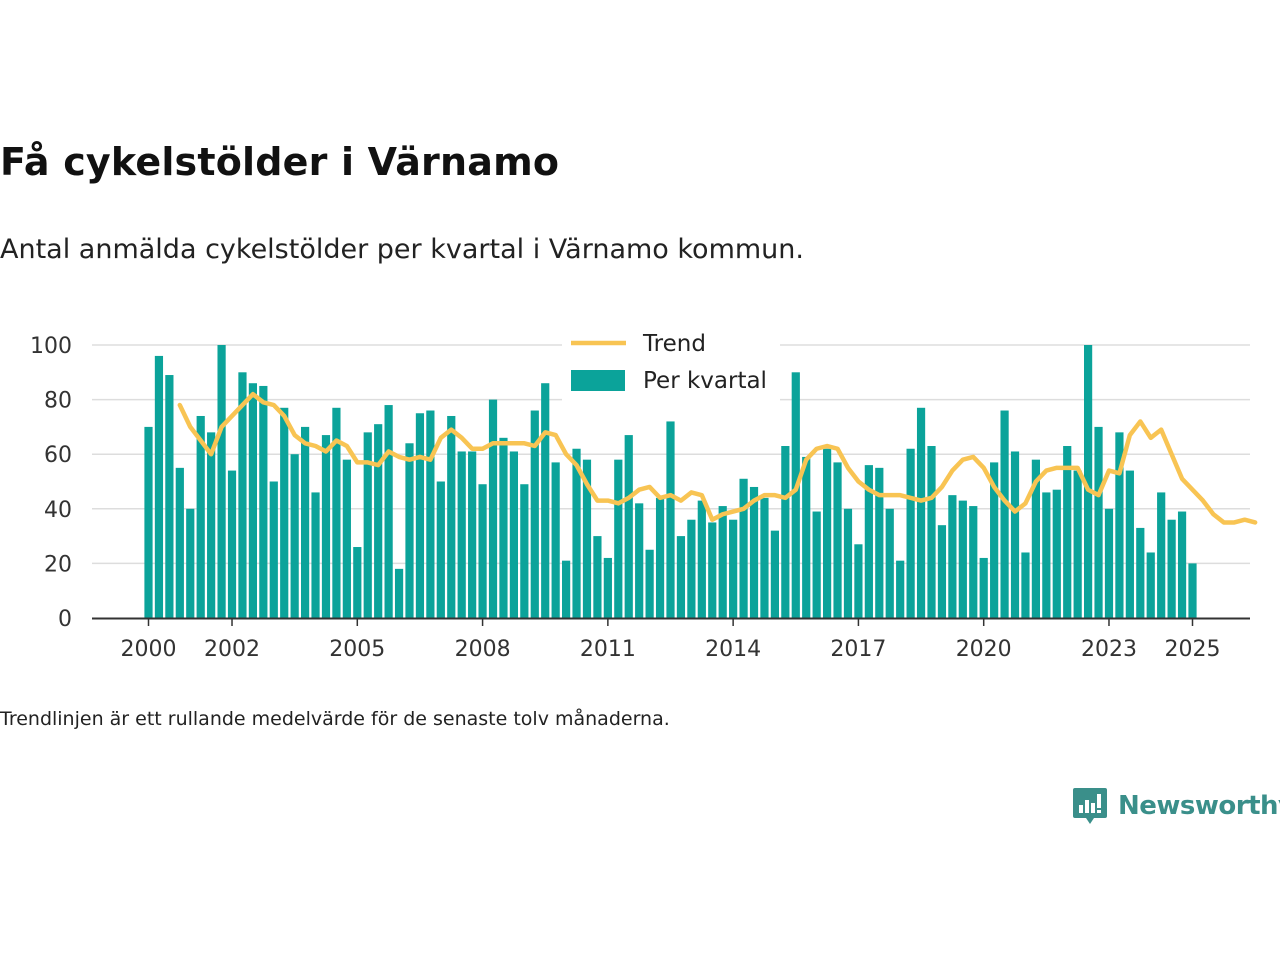  Describe the element at coordinates (58, 455) in the screenshot. I see `y-tick-label: 60` at that location.